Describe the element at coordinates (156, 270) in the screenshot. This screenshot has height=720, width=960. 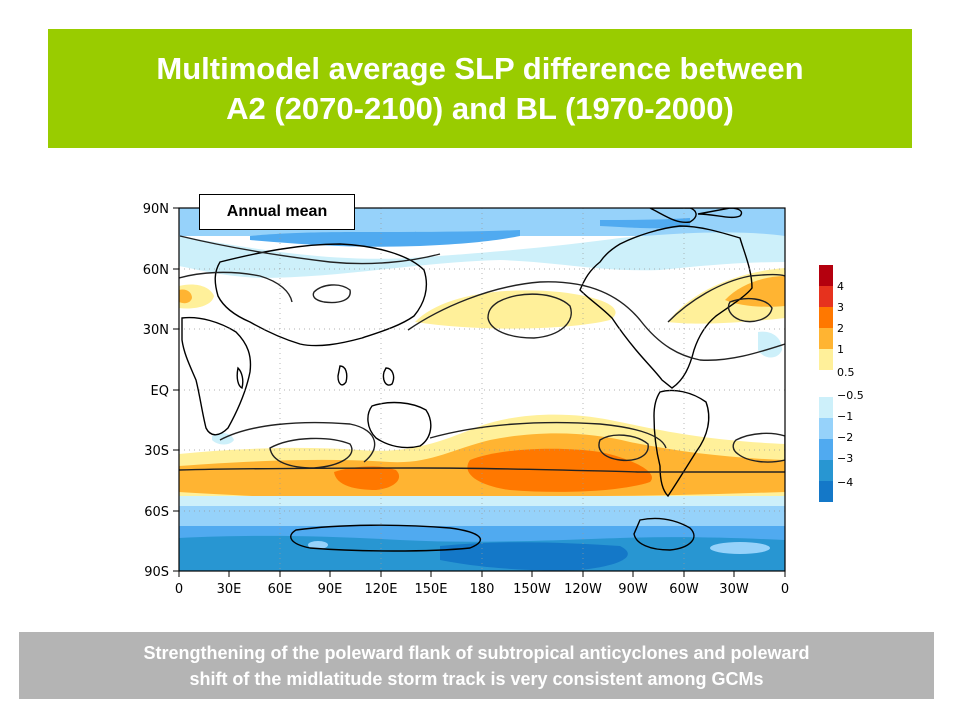
I see `lat-label-60n: 60N` at that location.